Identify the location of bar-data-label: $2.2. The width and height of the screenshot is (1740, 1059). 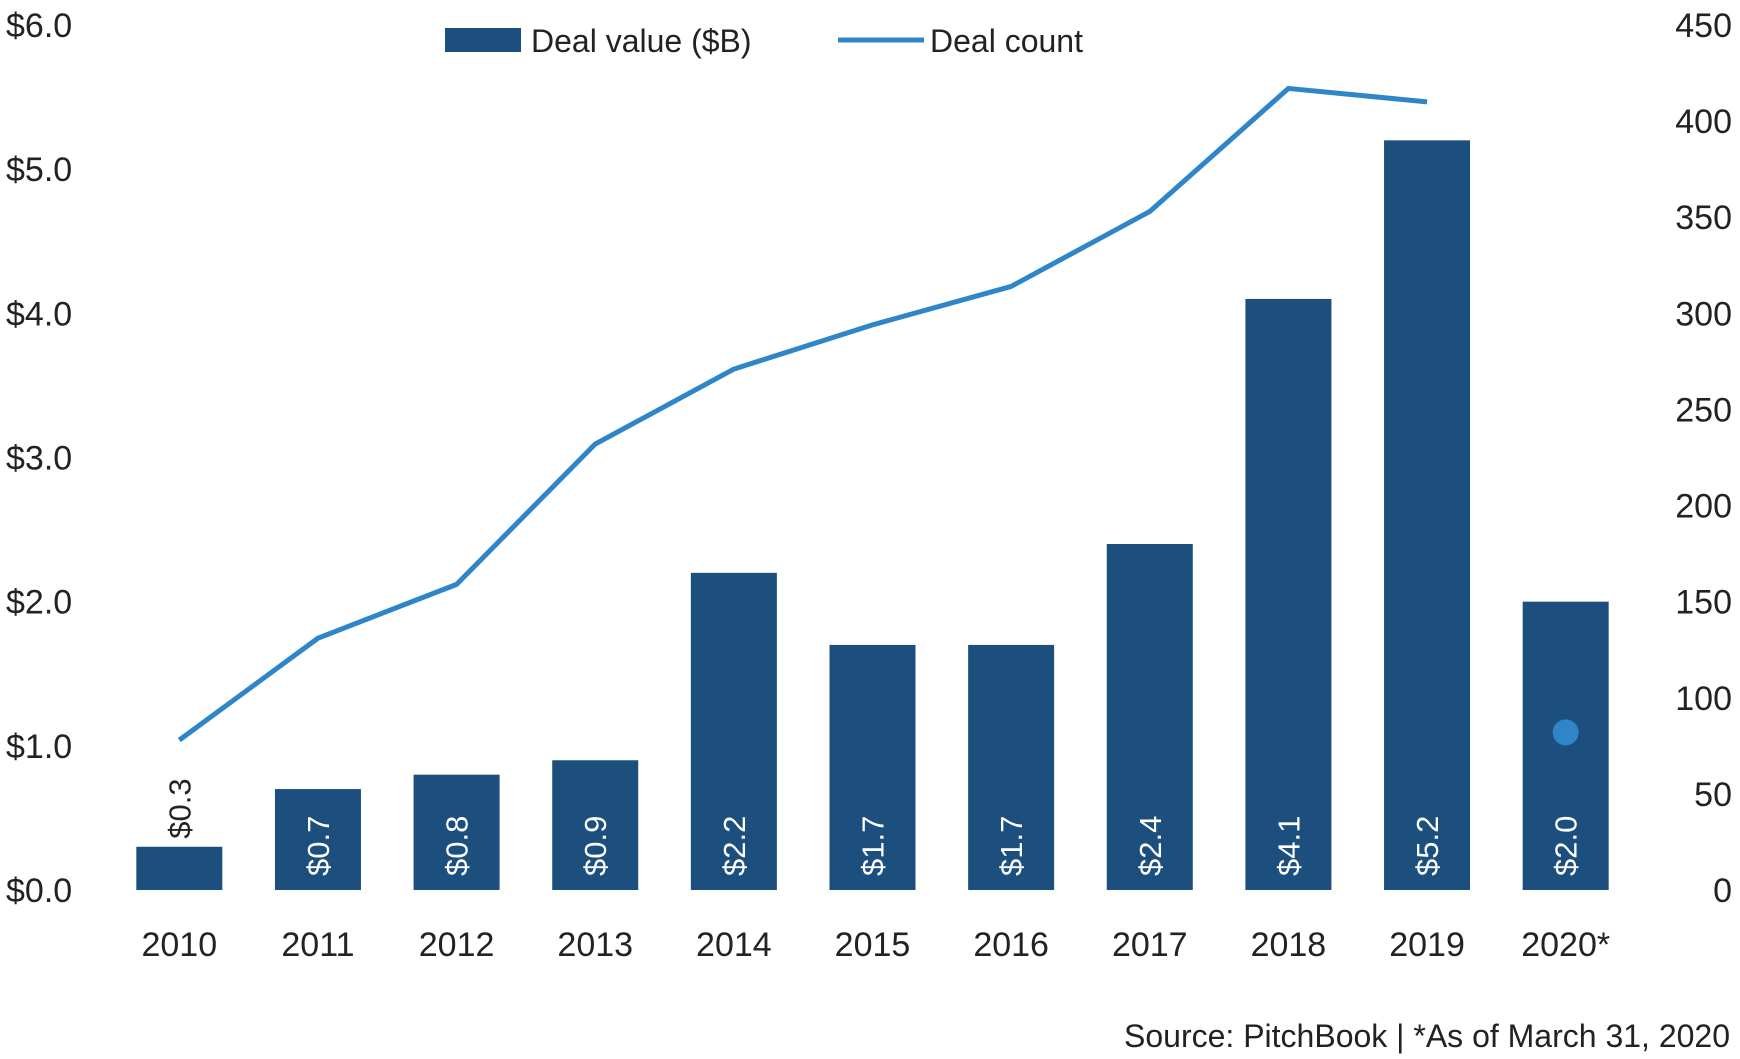
(734, 846).